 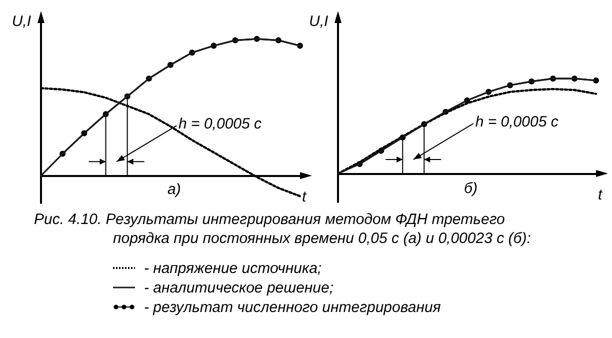 What do you see at coordinates (239, 288) in the screenshot?
I see `legend-label: - аналитическое решение;` at bounding box center [239, 288].